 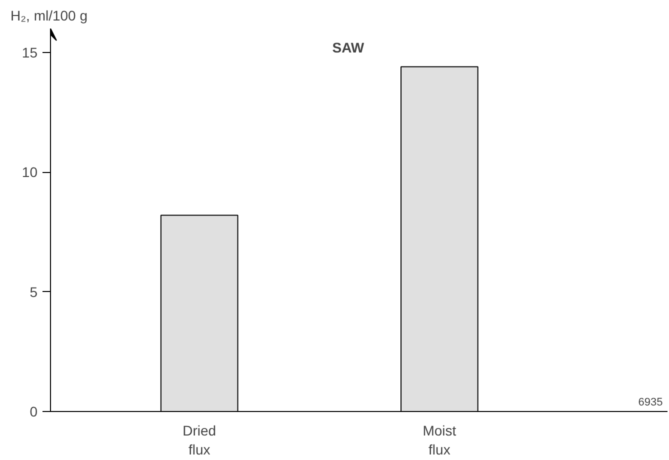 What do you see at coordinates (348, 47) in the screenshot?
I see `text: SAW` at bounding box center [348, 47].